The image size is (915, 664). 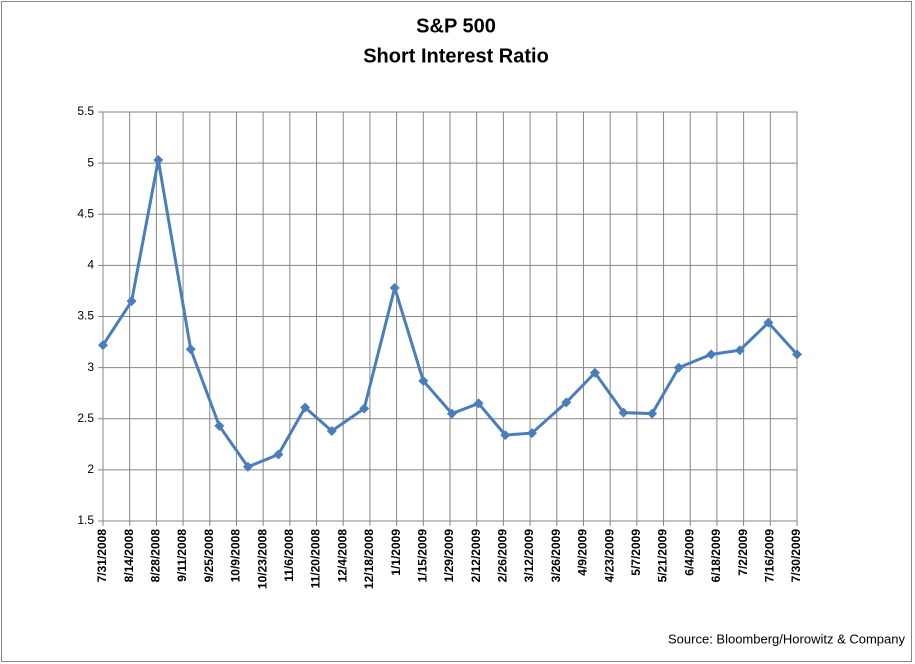 I want to click on x-tick-label: 5/21/2009, so click(x=663, y=556).